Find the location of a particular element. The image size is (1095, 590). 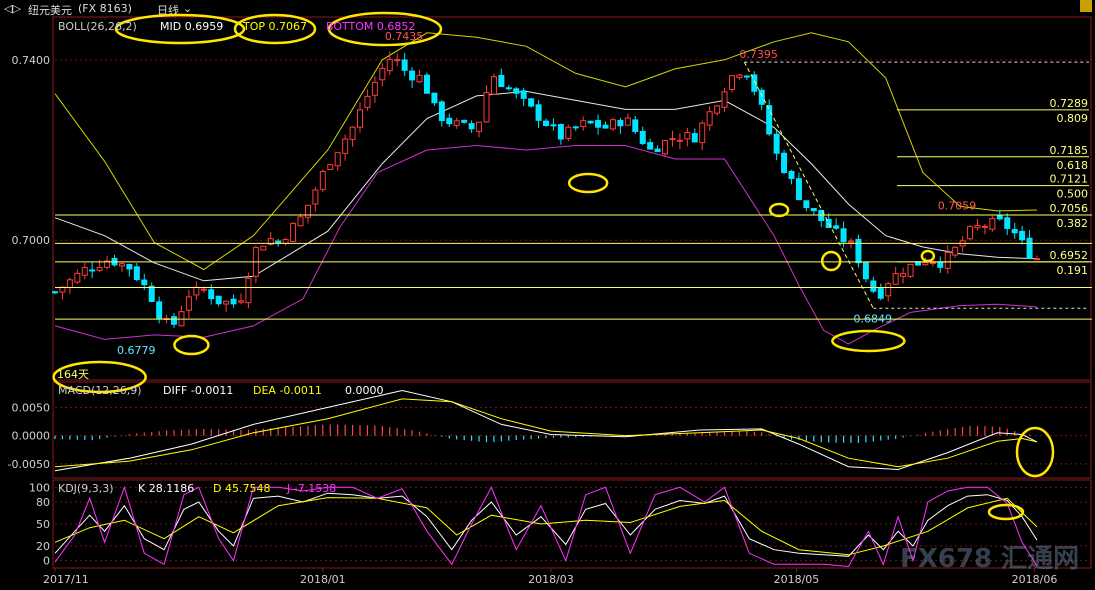

boll-mid: MID 0.6959 is located at coordinates (192, 26).